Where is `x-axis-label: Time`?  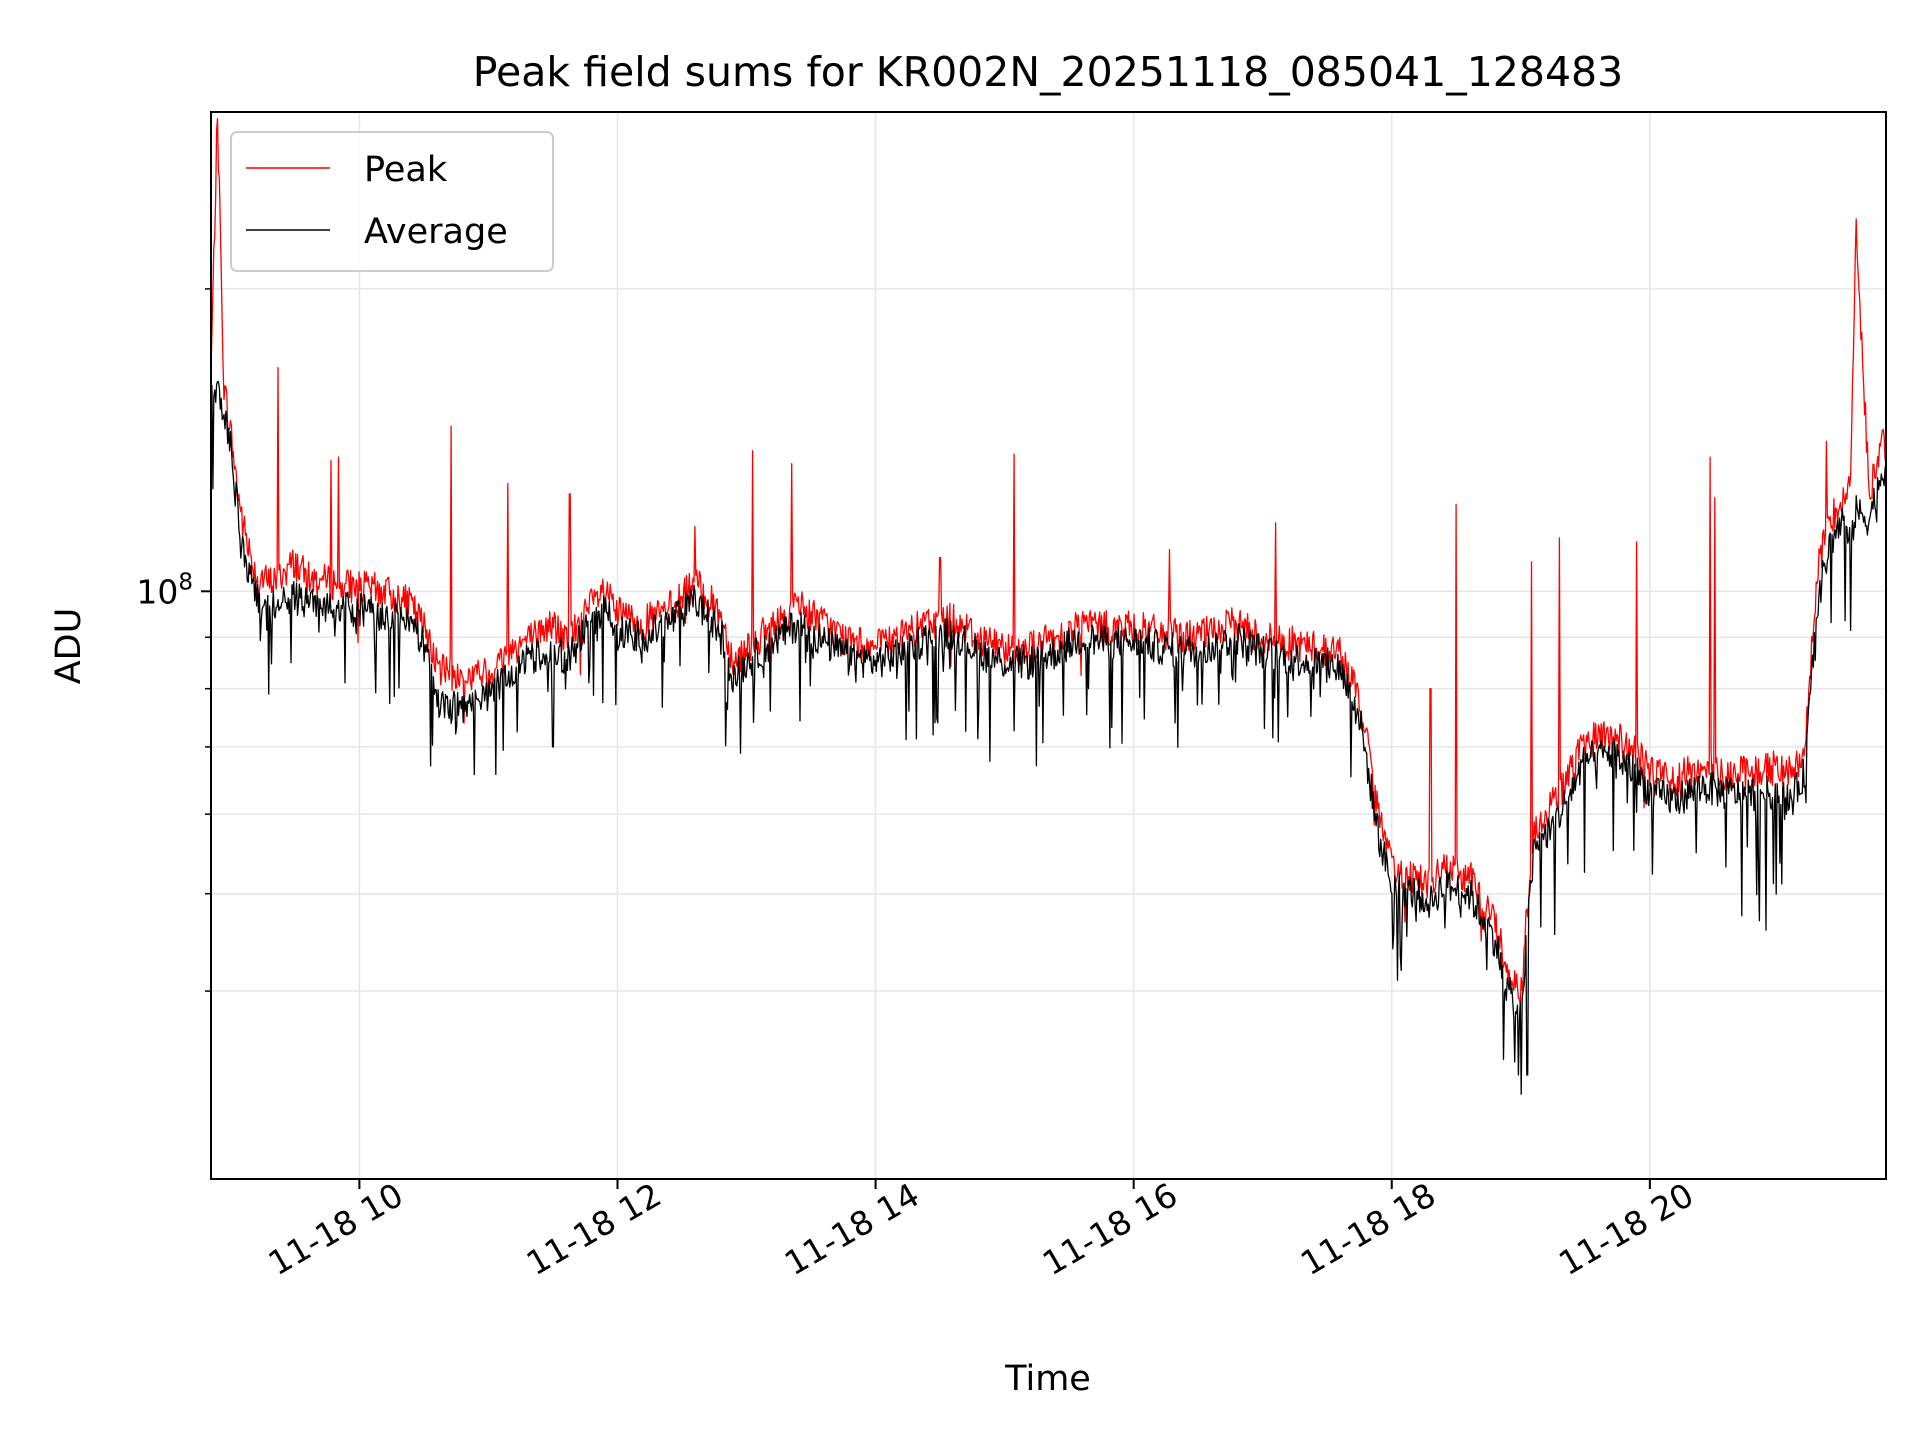 x-axis-label: Time is located at coordinates (1047, 1379).